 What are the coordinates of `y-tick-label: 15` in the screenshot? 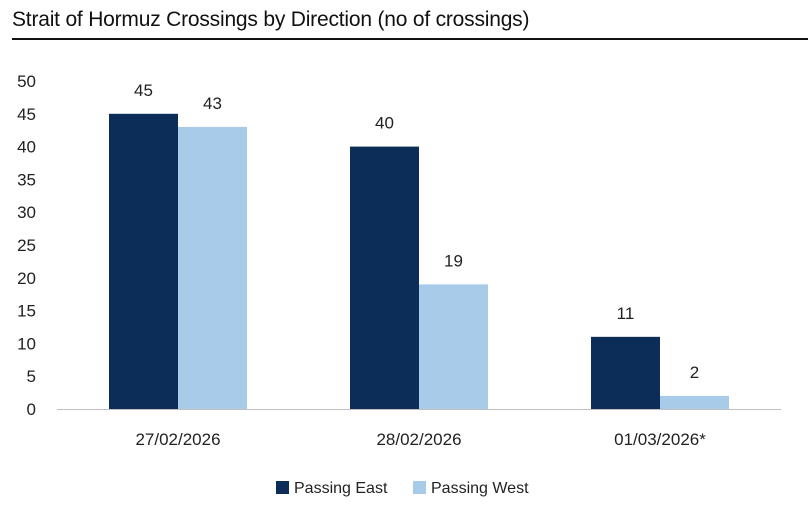 It's located at (26, 311).